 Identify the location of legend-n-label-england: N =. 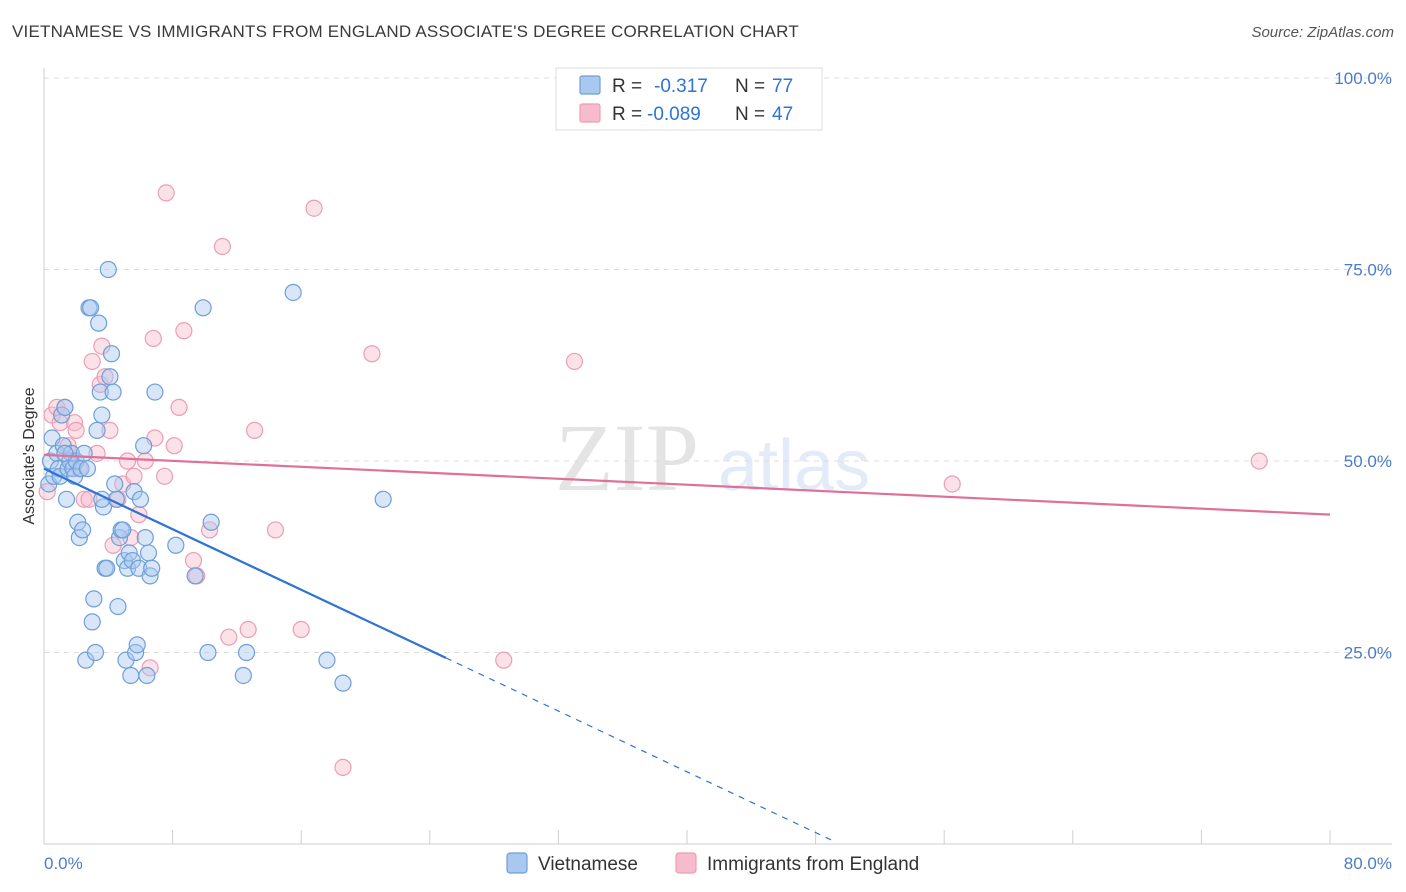
(750, 114).